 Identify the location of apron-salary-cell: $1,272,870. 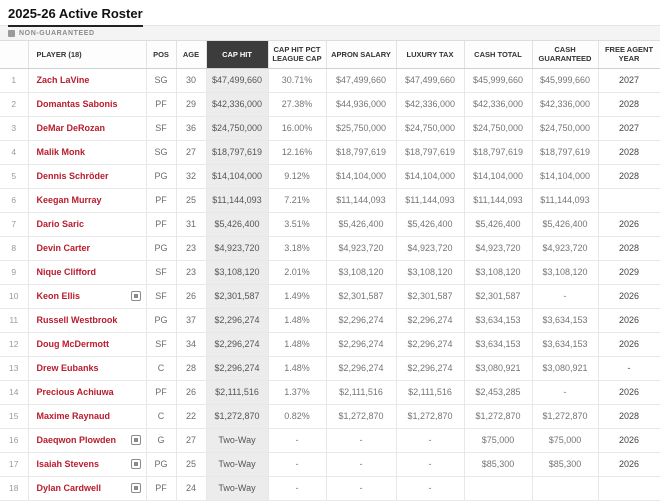
(361, 416).